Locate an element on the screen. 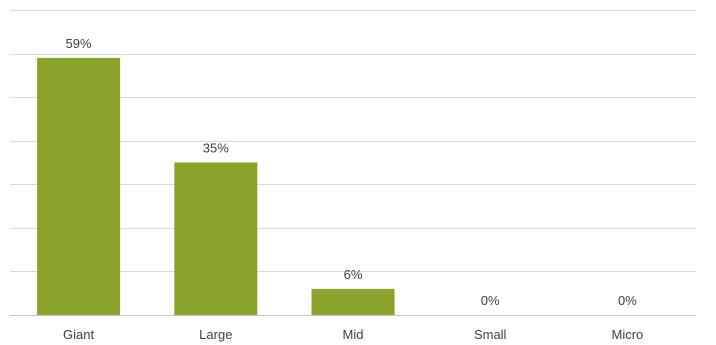 This screenshot has width=716, height=345. data-label-micro: 0% is located at coordinates (627, 300).